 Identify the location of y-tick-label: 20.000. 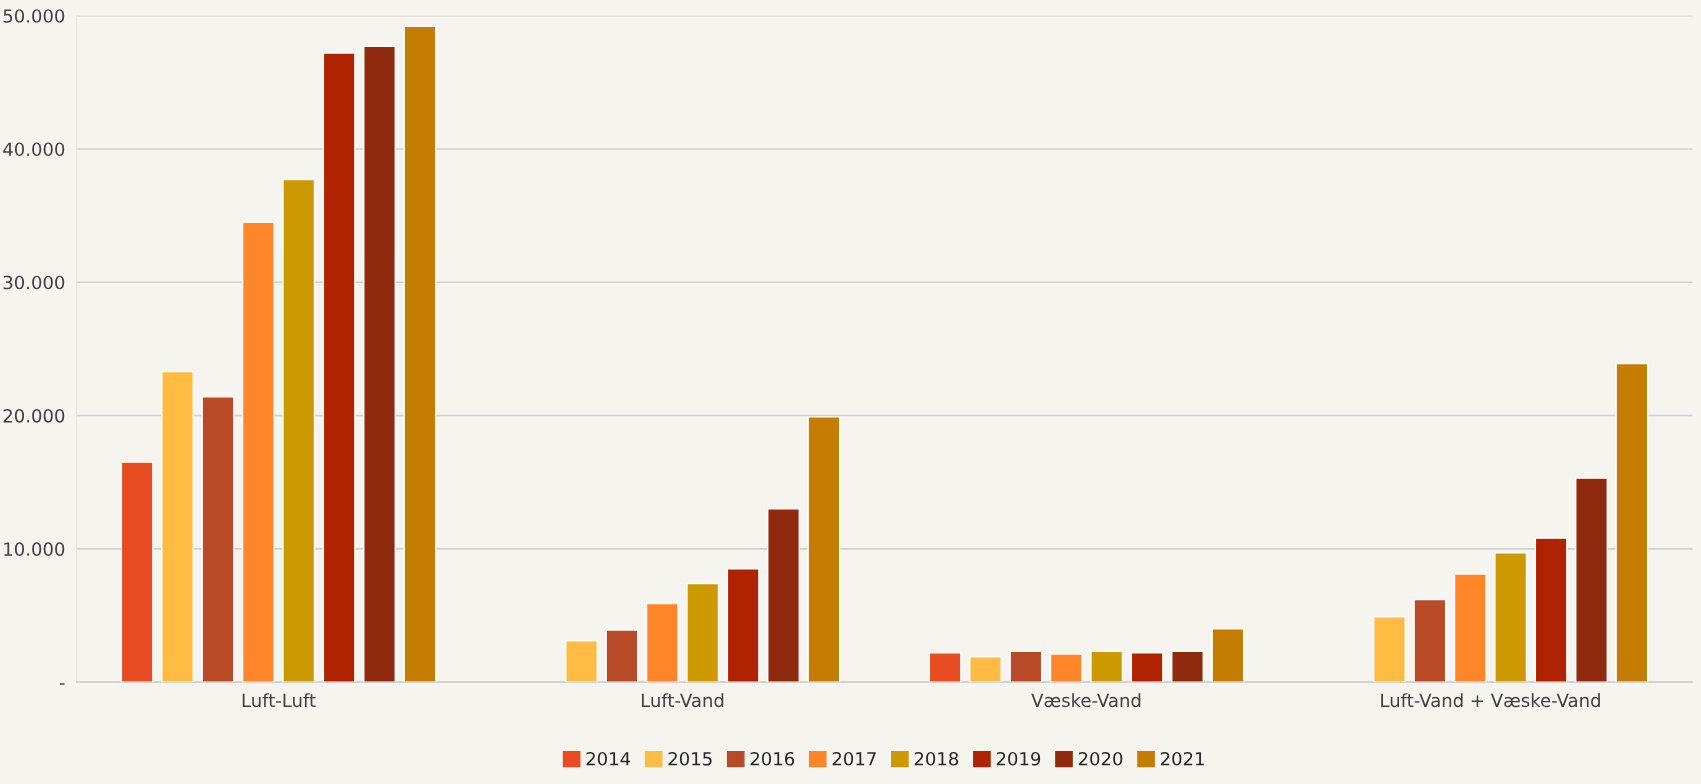
(34, 415).